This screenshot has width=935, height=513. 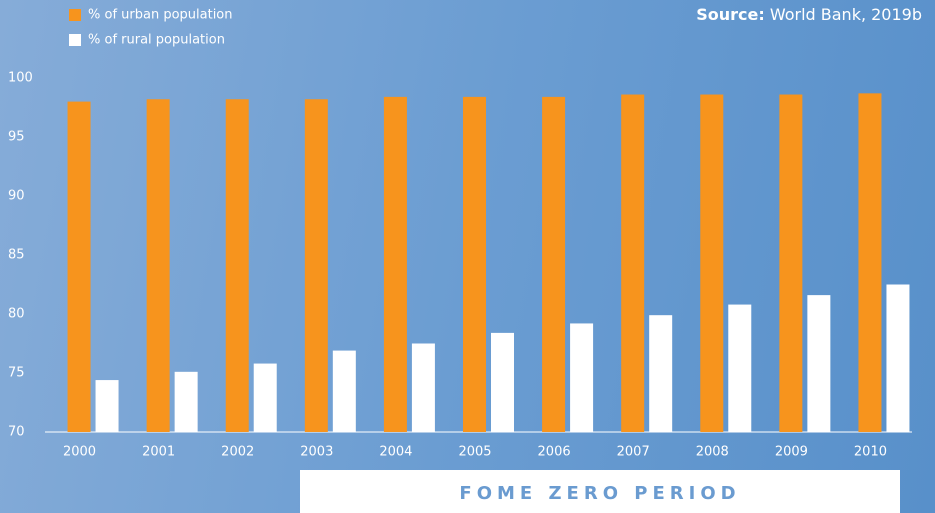 I want to click on x-tick-label: 2003, so click(x=316, y=452).